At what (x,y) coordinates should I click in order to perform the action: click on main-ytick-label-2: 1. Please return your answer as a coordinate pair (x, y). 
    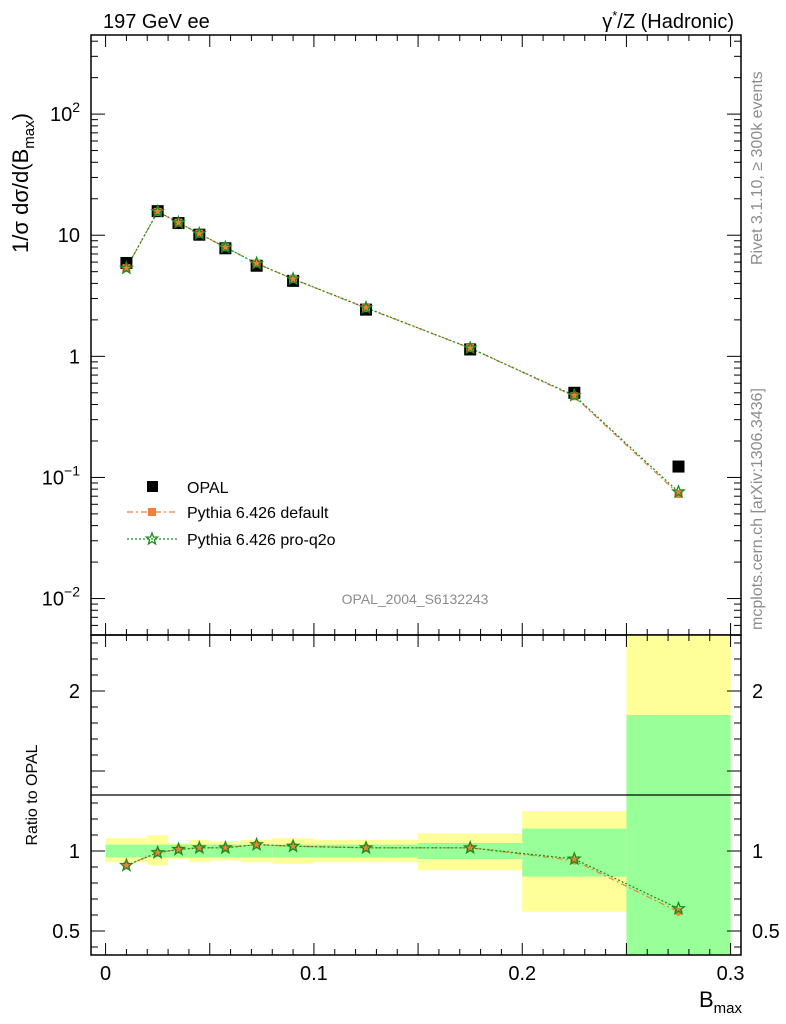
    Looking at the image, I should click on (74, 357).